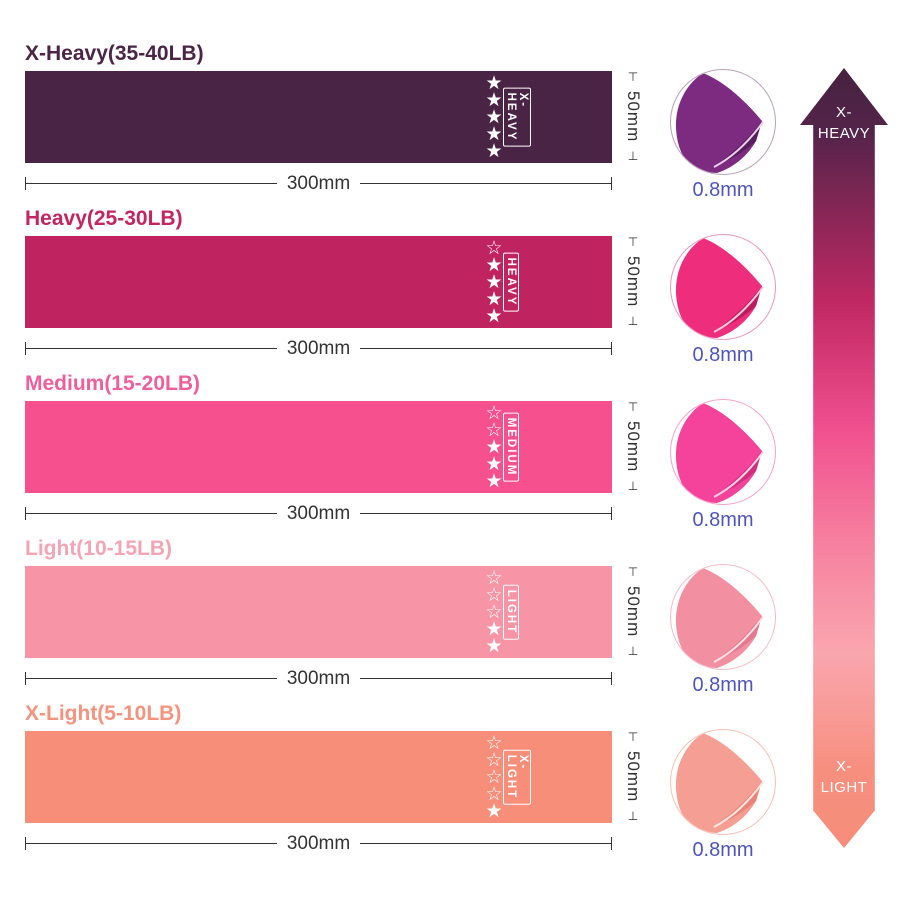  I want to click on gradient-arrow-shape, so click(844, 458).